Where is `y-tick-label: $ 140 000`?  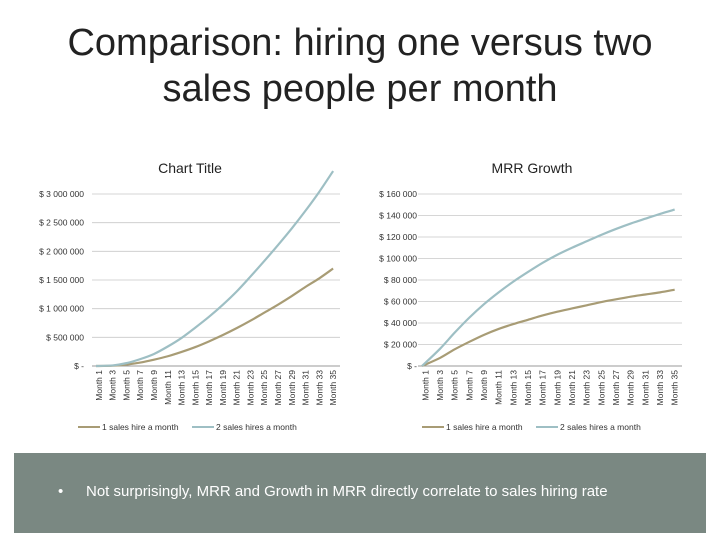 y-tick-label: $ 140 000 is located at coordinates (398, 216).